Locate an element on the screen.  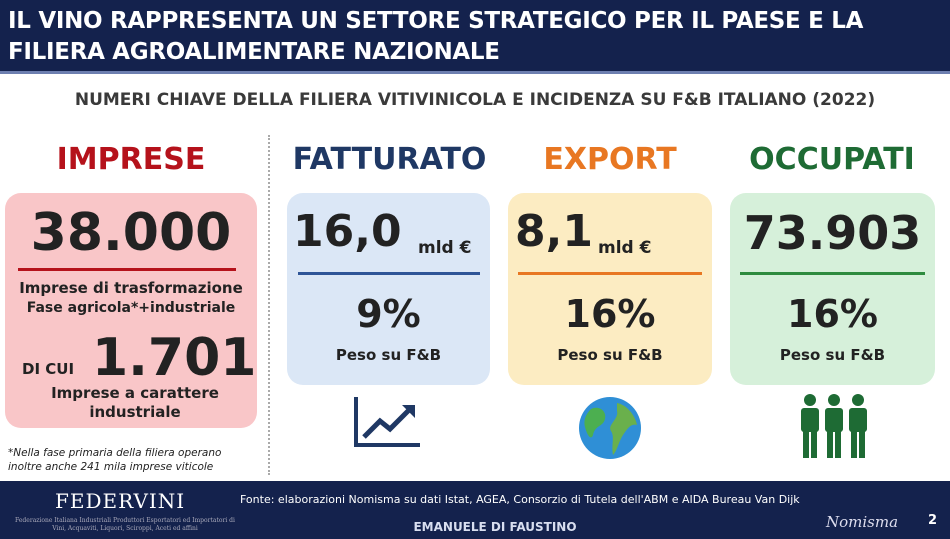
occupati-pct: 16% is located at coordinates (832, 314).